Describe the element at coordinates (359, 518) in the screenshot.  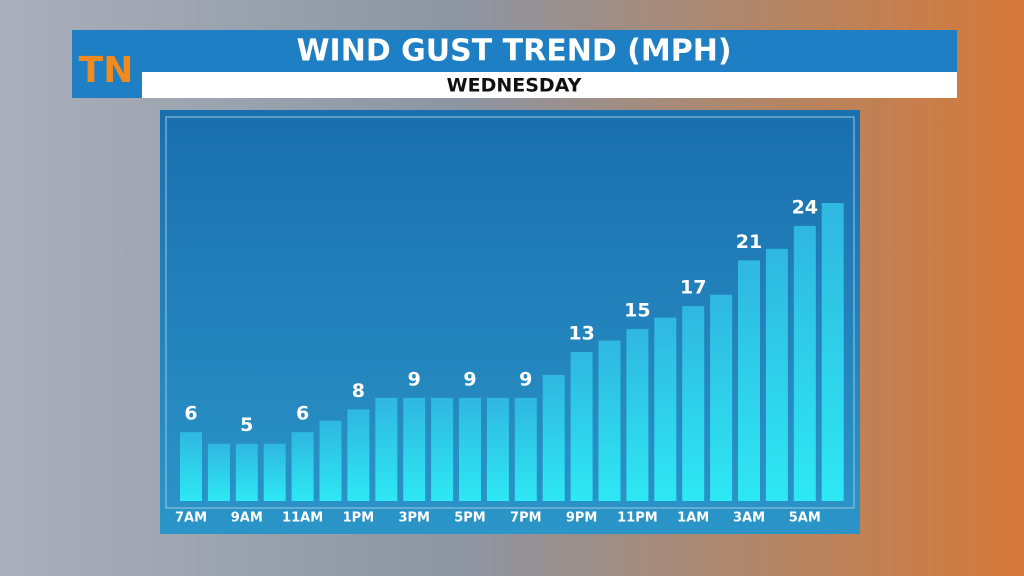
I see `x-tick-label: 1PM` at that location.